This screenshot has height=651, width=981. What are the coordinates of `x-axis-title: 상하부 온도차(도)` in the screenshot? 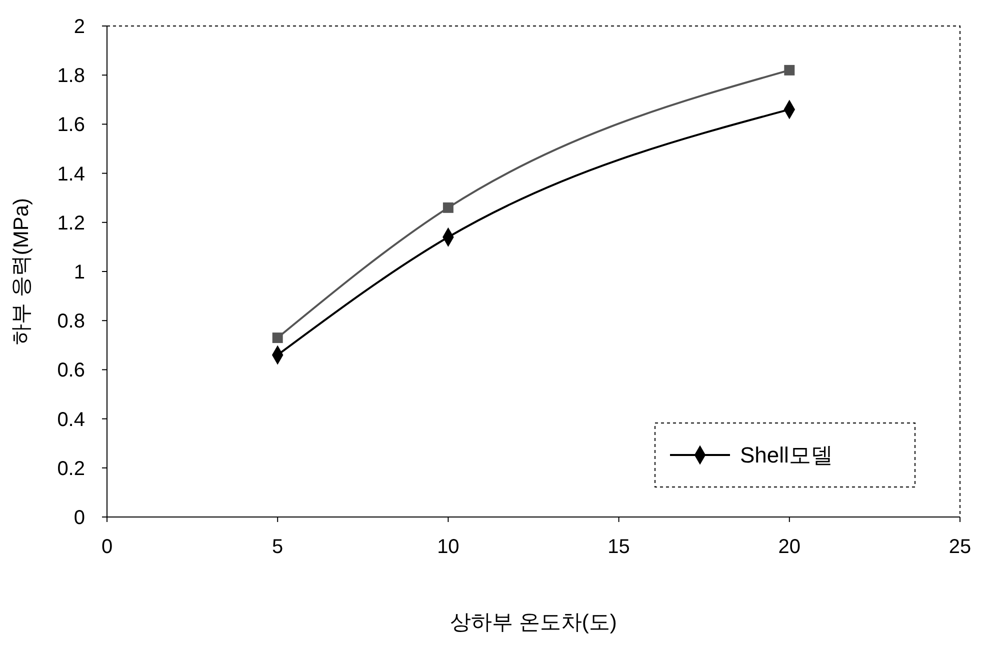 It's located at (533, 622).